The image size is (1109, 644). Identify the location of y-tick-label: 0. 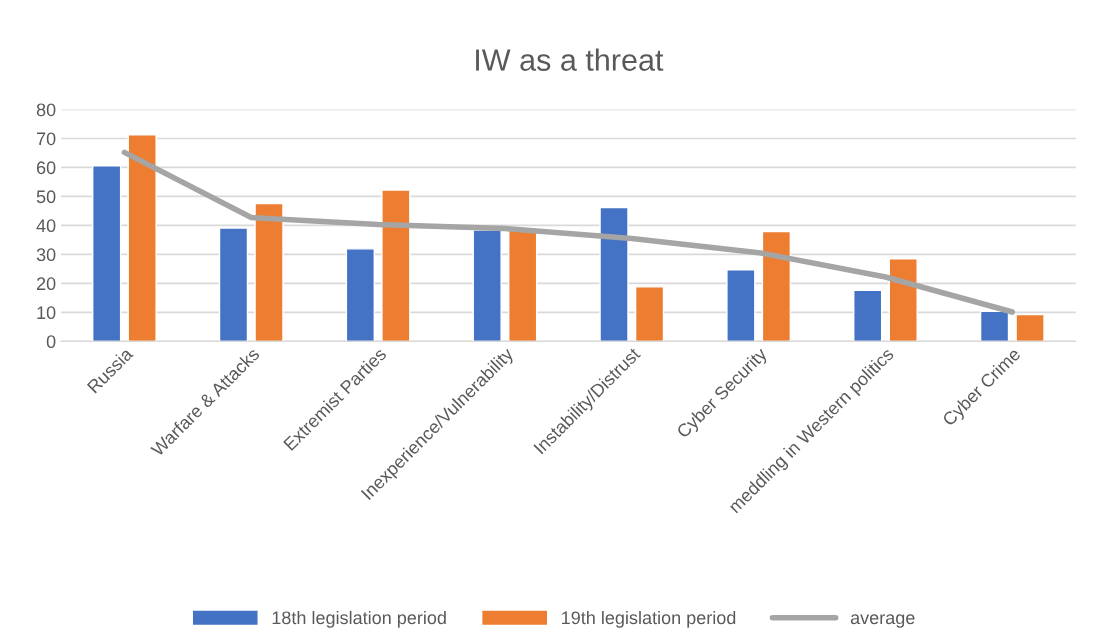
(51, 342).